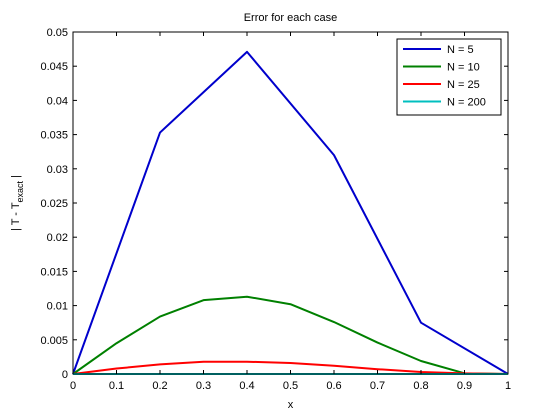 This screenshot has width=560, height=420. I want to click on x-tick-label: 0.8, so click(420, 386).